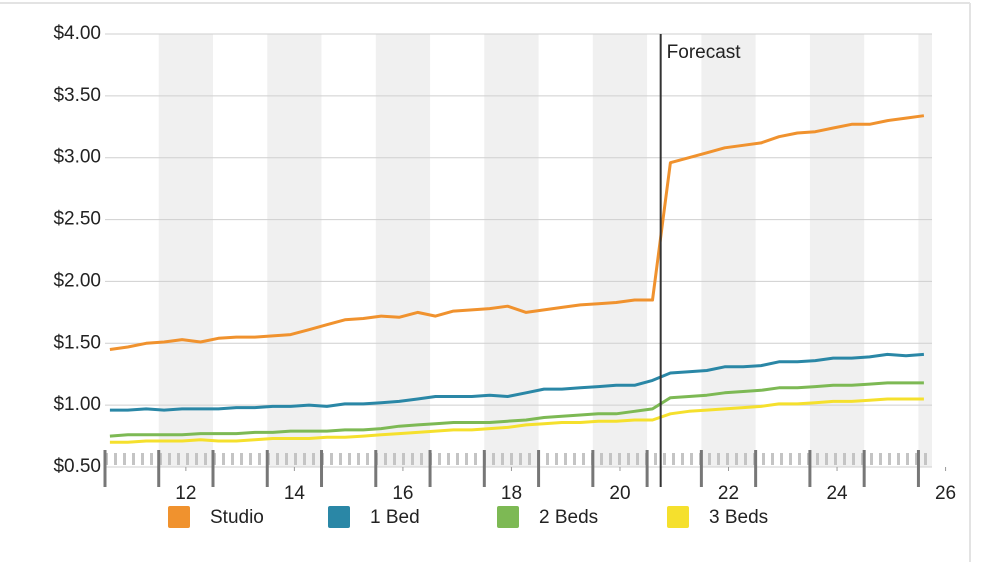  What do you see at coordinates (77, 280) in the screenshot?
I see `y-tick-label: $2.00` at bounding box center [77, 280].